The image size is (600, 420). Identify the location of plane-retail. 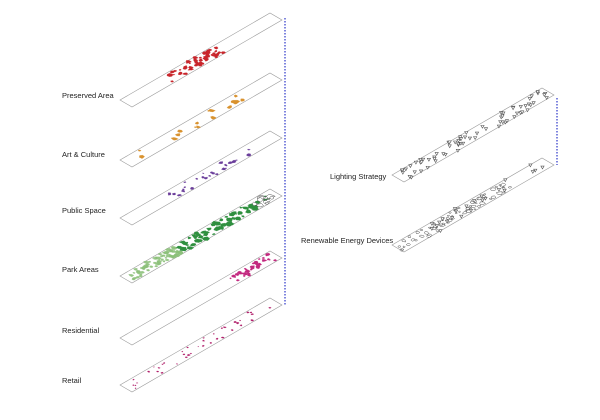
(201, 345).